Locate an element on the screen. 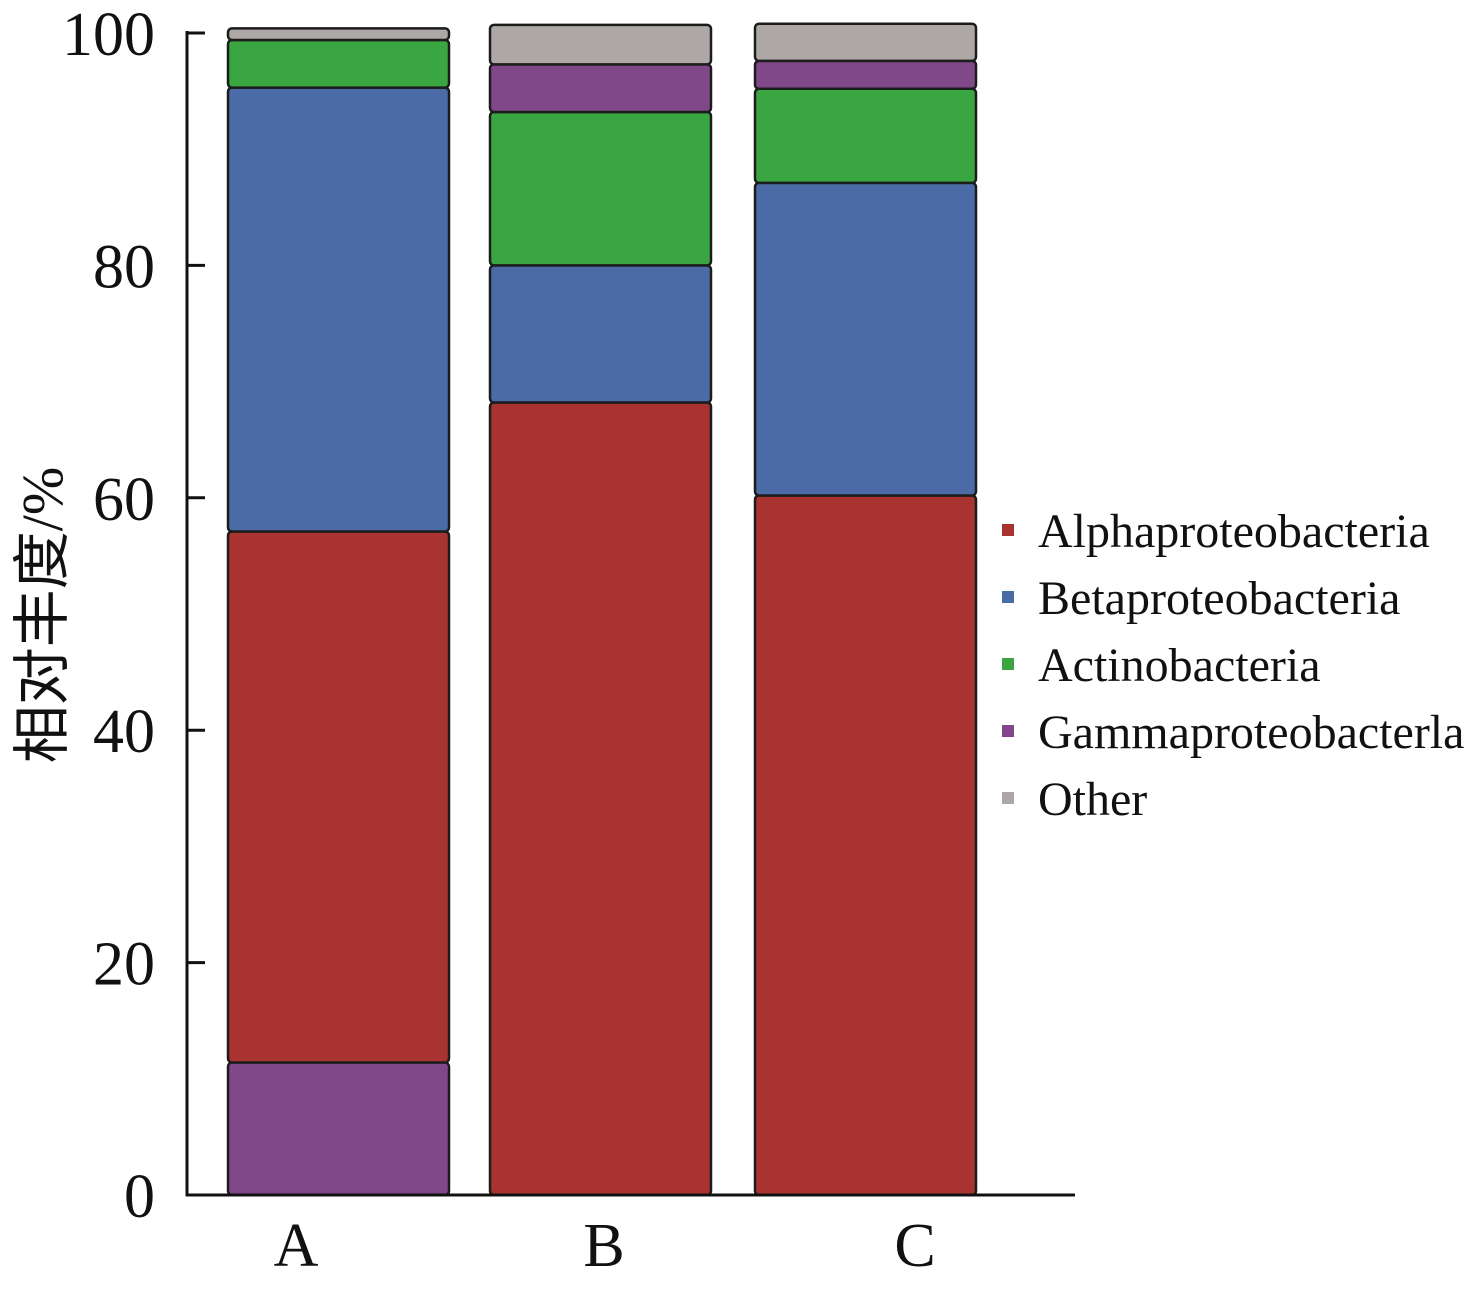 The width and height of the screenshot is (1484, 1289). bar-segment-b-alphaproteobacteria is located at coordinates (600, 799).